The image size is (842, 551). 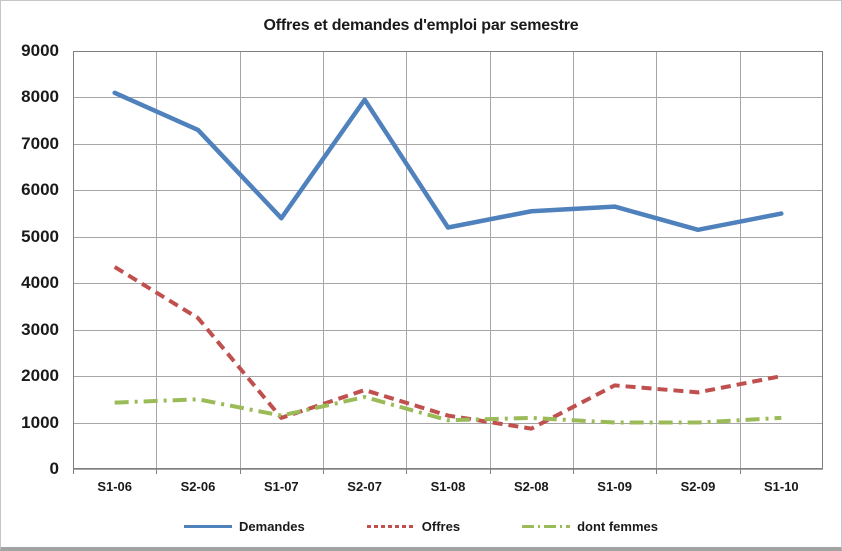 I want to click on y-axis-labels: 0 1000 2000 3000 4000 5000 6000 7000 8000 9000, so click(x=30, y=274).